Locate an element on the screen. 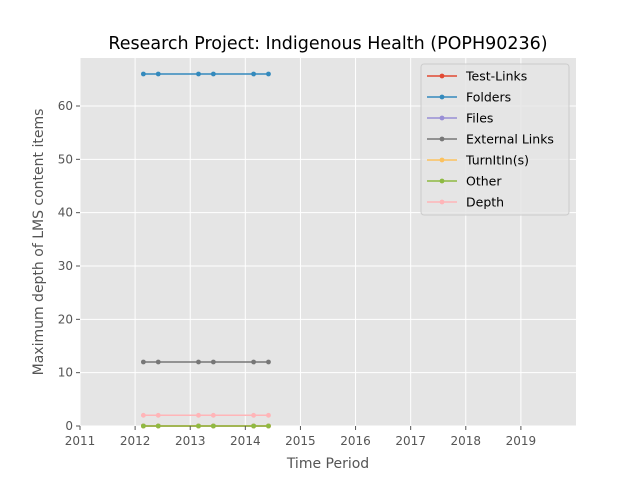 The image size is (640, 480). y-tick-label: 20 is located at coordinates (65, 319).